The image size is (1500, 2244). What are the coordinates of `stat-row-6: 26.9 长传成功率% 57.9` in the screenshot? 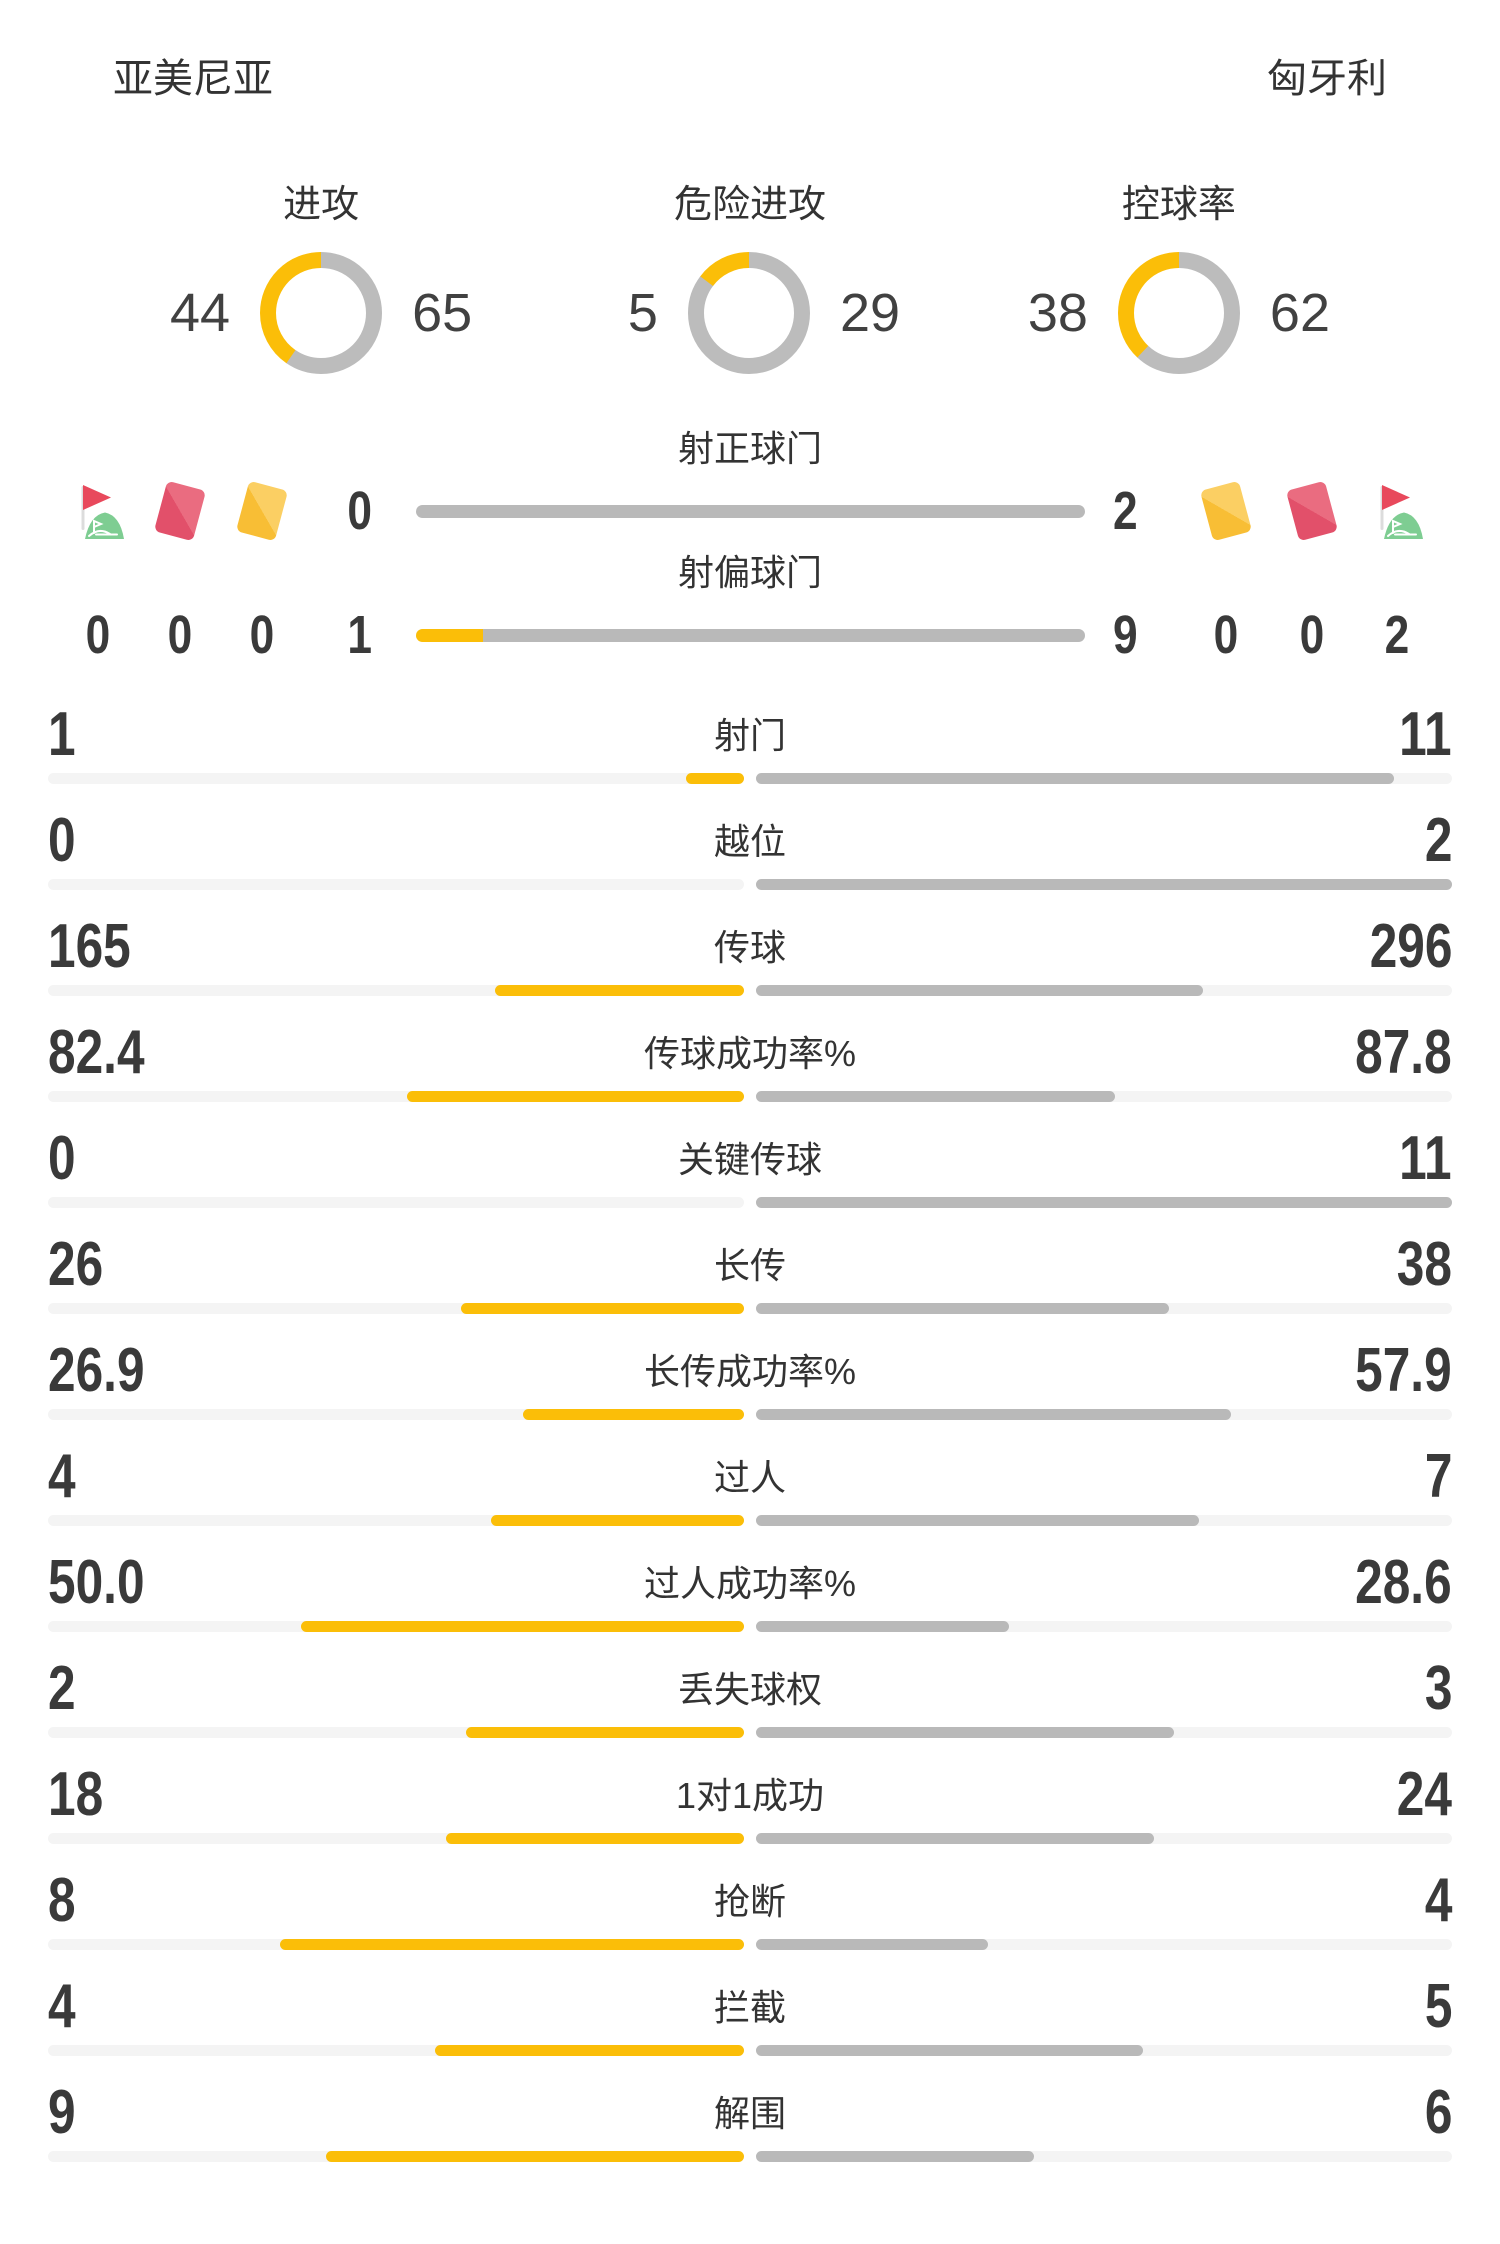 It's located at (750, 1377).